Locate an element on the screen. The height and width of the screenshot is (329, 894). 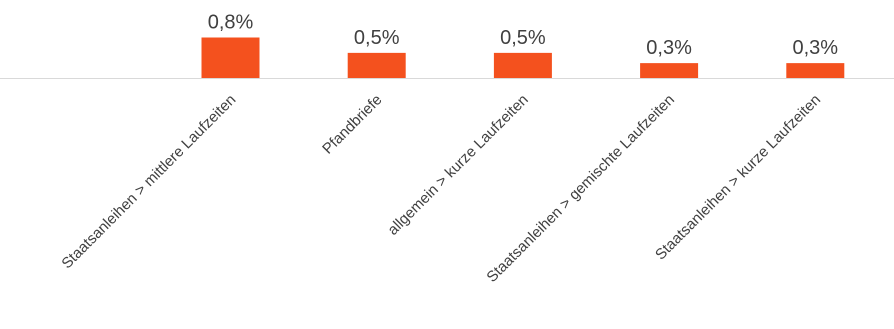
value-label-2: 0,5% is located at coordinates (377, 38).